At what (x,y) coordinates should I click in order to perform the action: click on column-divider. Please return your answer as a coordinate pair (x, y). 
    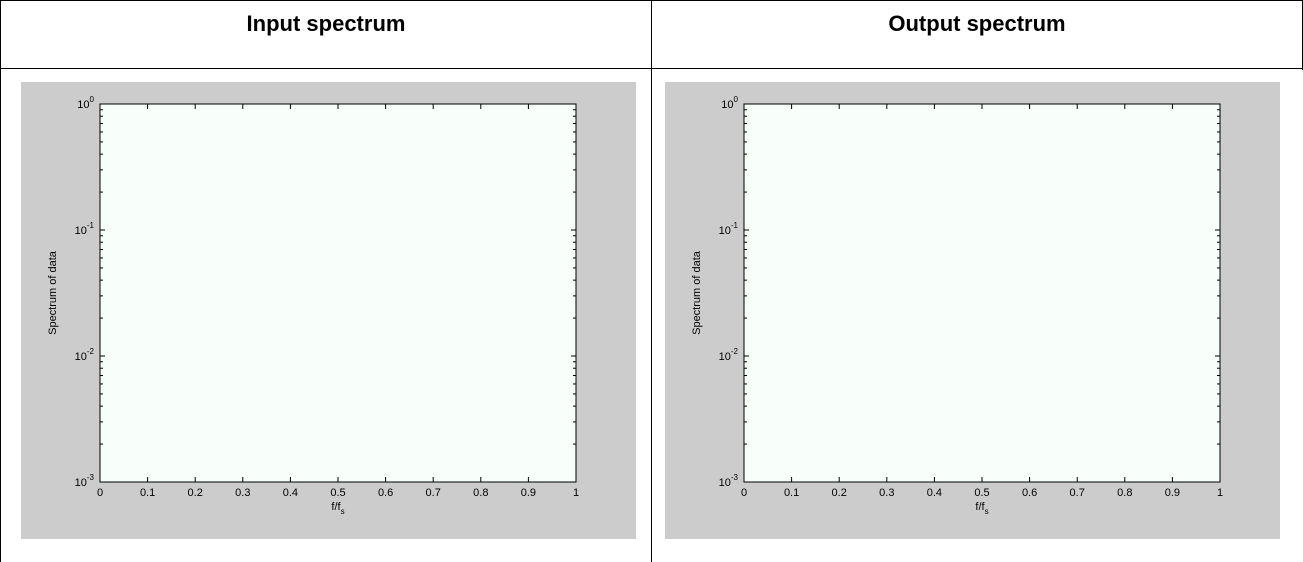
    Looking at the image, I should click on (651, 281).